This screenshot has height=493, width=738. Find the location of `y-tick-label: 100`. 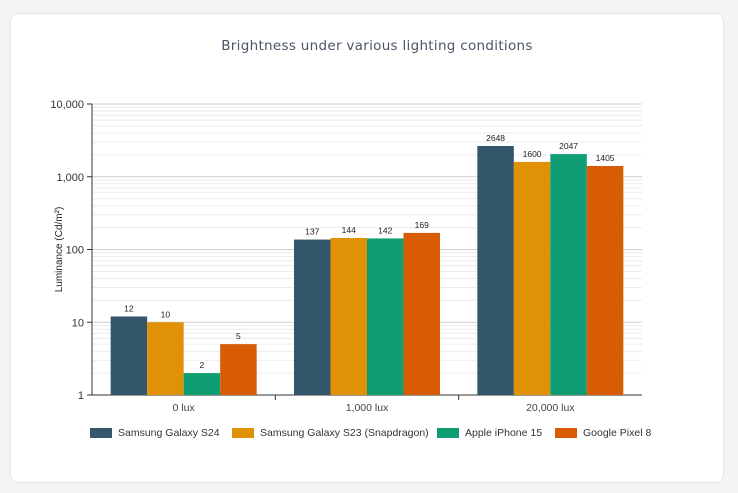

y-tick-label: 100 is located at coordinates (75, 251).